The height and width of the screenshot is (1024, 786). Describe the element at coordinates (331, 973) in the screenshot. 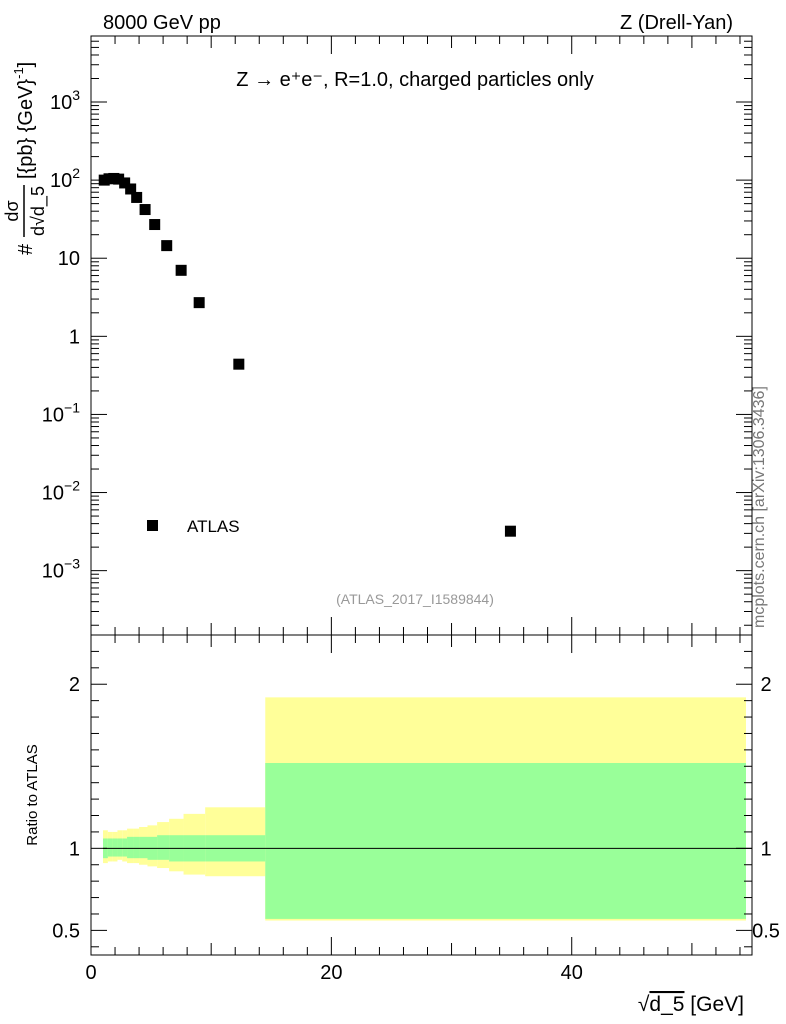

I see `ratio-xtick-label: 20` at that location.